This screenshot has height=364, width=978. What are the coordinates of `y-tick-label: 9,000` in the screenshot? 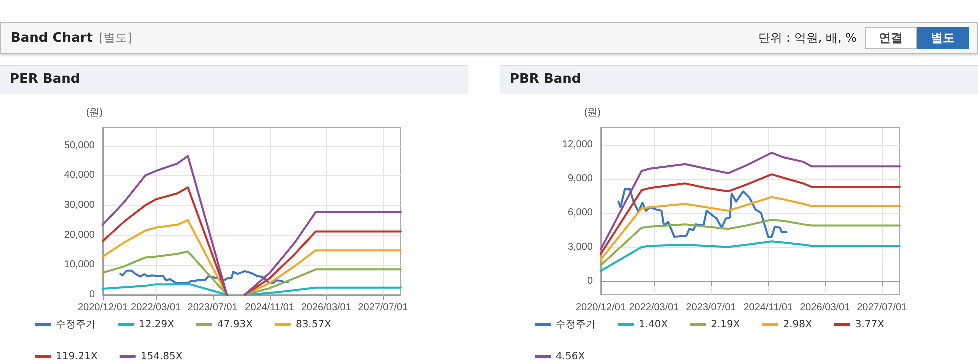 It's located at (581, 179).